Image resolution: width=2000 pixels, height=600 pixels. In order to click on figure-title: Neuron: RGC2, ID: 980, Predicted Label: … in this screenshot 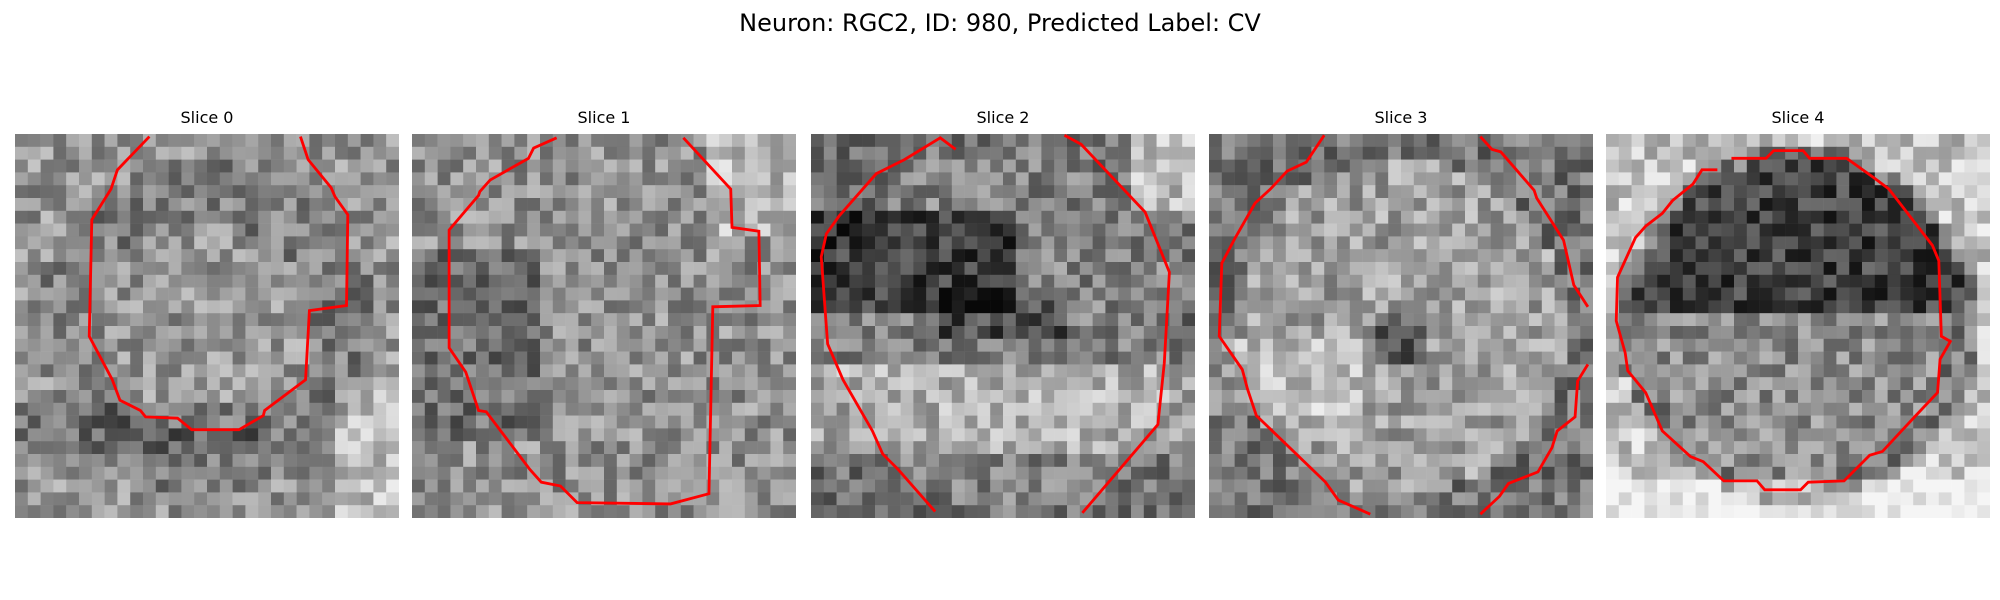, I will do `click(1000, 23)`.